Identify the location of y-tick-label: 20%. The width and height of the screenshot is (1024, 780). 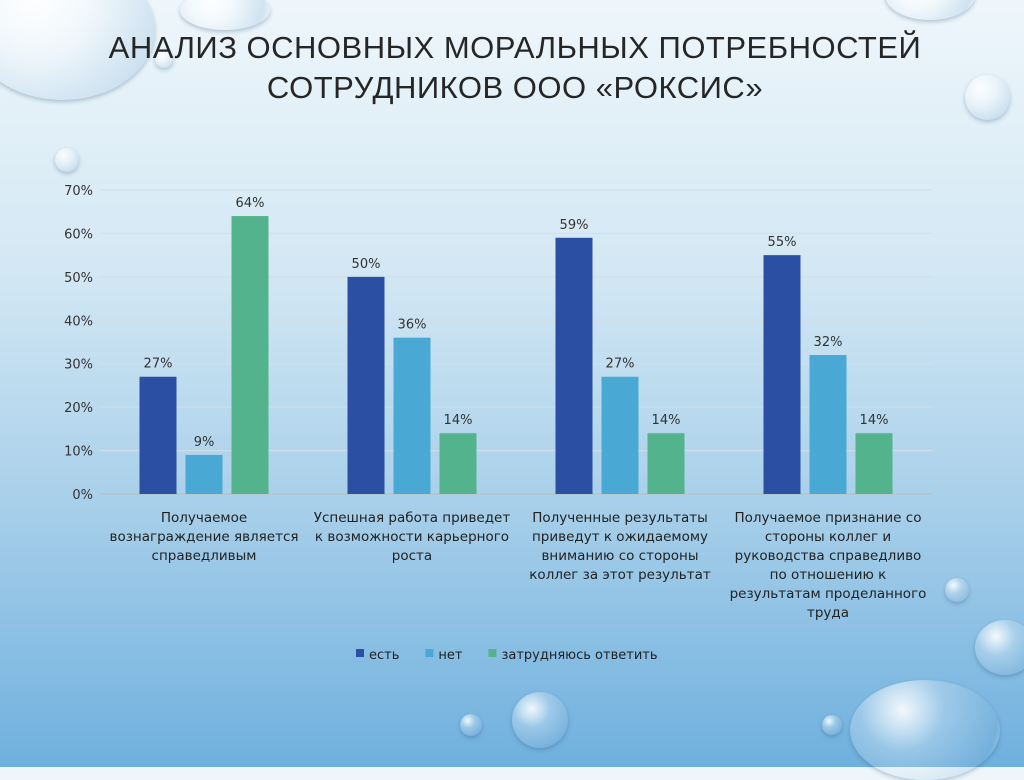
(78, 408).